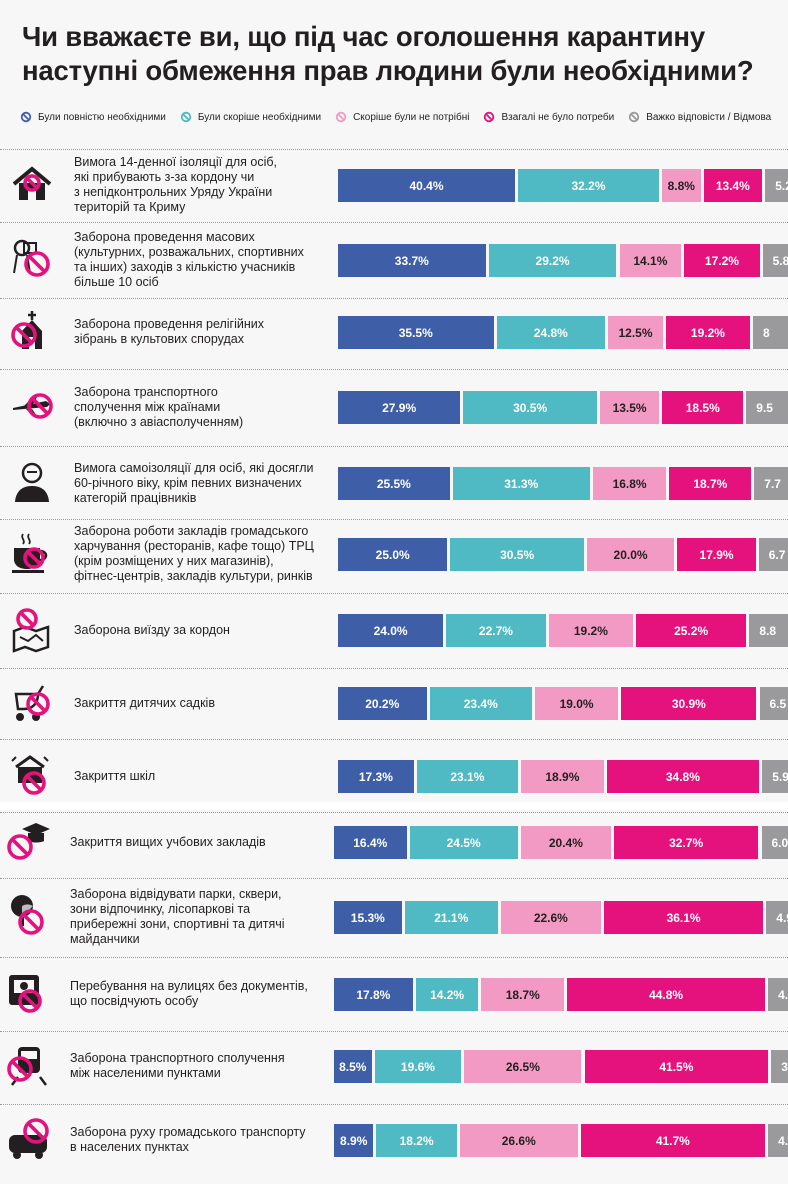 This screenshot has height=1184, width=788. What do you see at coordinates (562, 776) in the screenshot?
I see `bar-value-label: 18.9%` at bounding box center [562, 776].